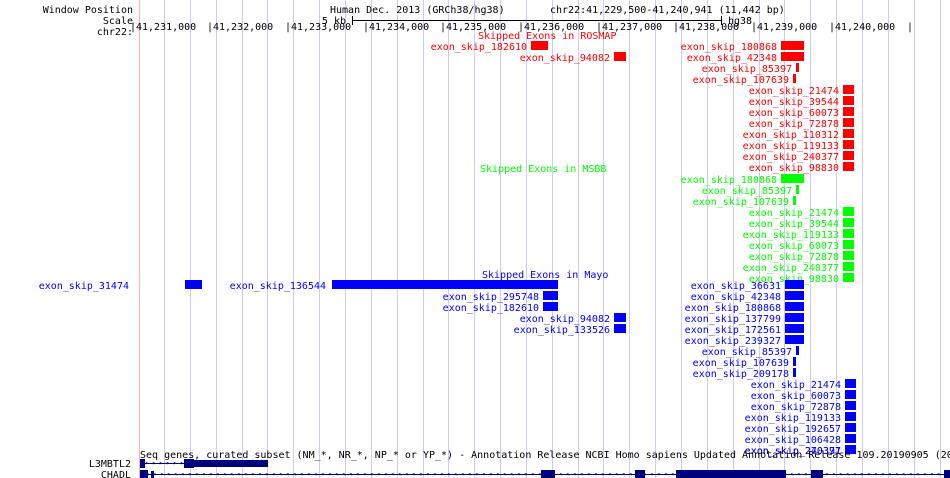 Image resolution: width=950 pixels, height=478 pixels. Describe the element at coordinates (732, 319) in the screenshot. I see `feature-label: exon_skip_137799` at that location.